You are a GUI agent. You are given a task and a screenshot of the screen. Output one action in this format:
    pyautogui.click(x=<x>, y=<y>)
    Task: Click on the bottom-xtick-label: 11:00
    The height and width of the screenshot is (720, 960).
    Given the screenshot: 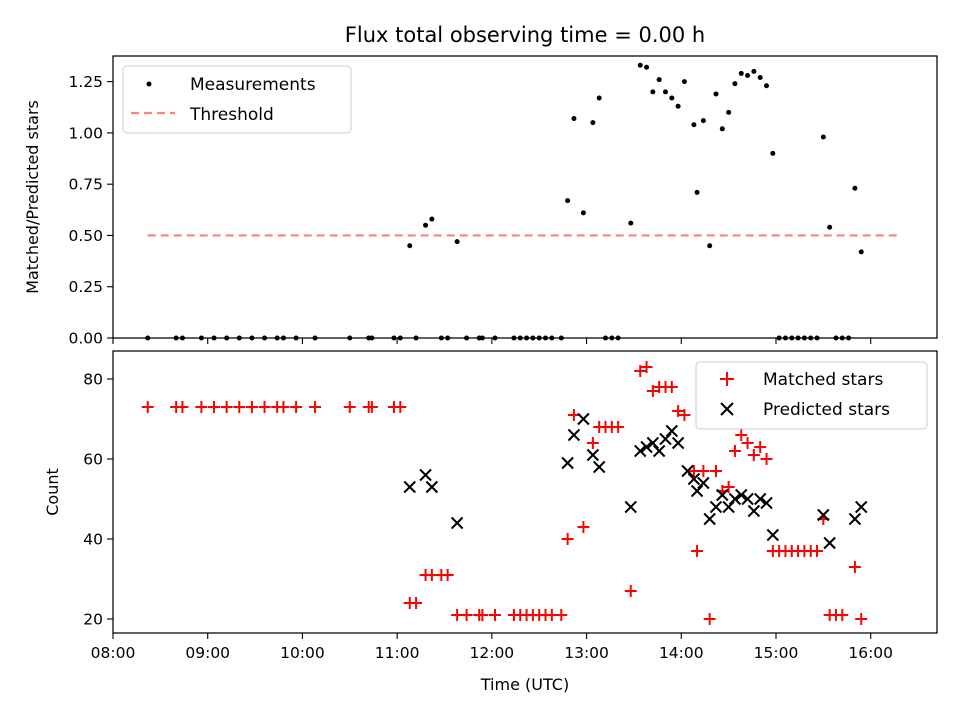 What is the action you would take?
    pyautogui.click(x=397, y=653)
    